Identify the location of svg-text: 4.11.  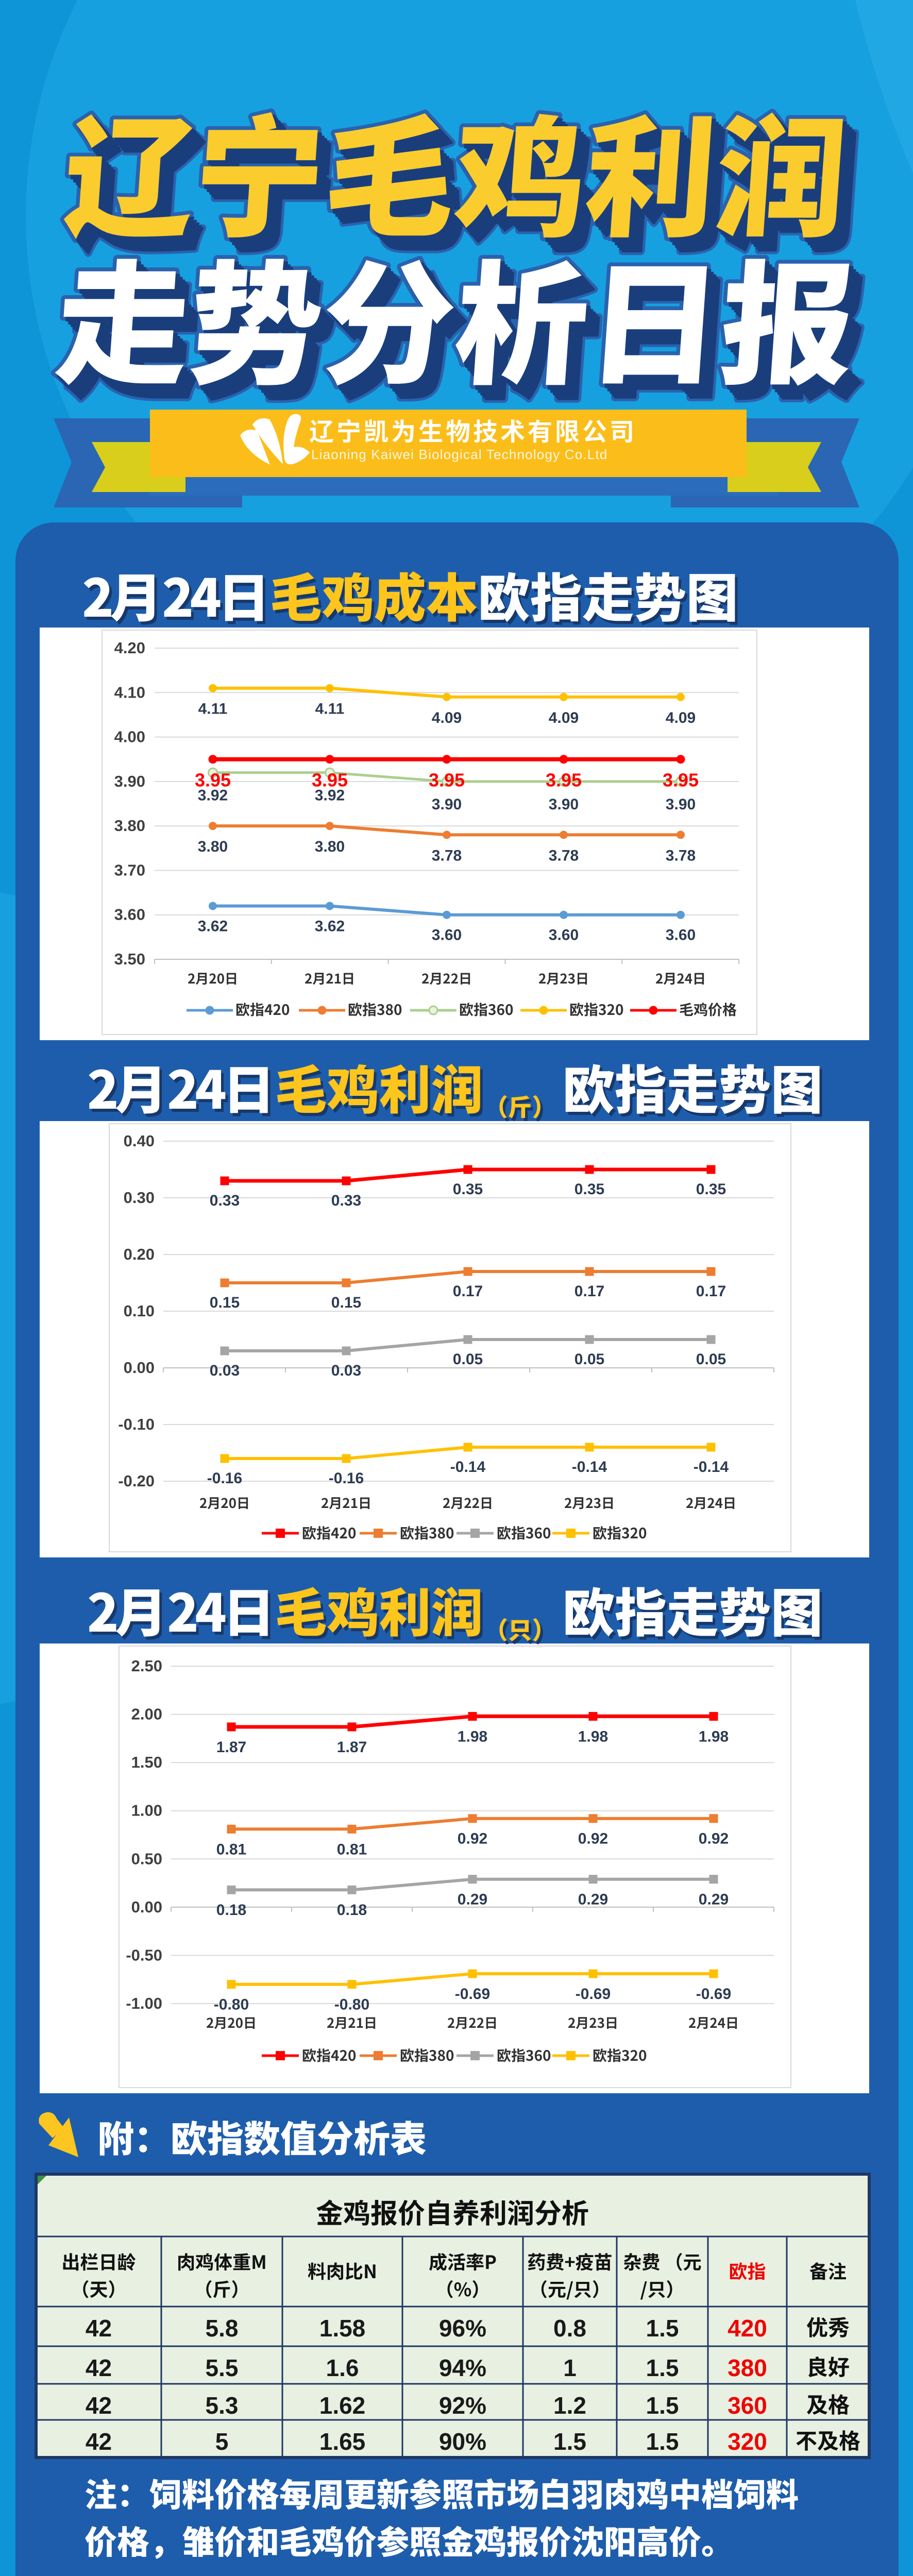
(330, 709).